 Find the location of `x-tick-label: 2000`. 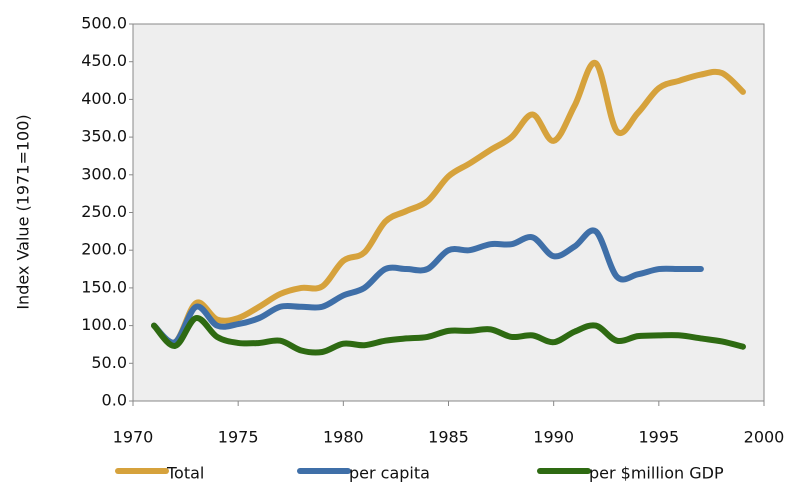

x-tick-label: 2000 is located at coordinates (764, 437).